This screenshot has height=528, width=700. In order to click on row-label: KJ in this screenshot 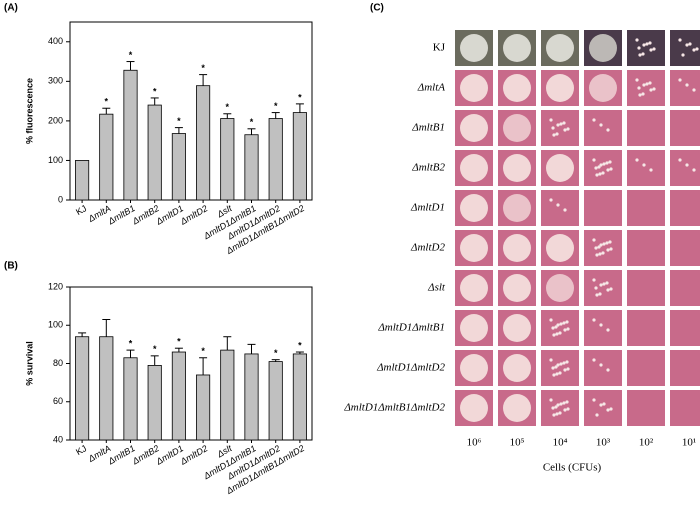, I will do `click(439, 48)`.